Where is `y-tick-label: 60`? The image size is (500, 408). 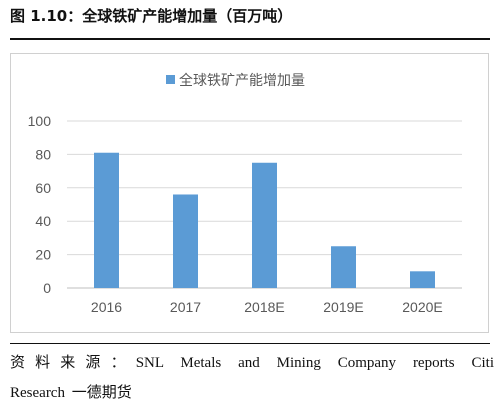
y-tick-label: 60 is located at coordinates (43, 188).